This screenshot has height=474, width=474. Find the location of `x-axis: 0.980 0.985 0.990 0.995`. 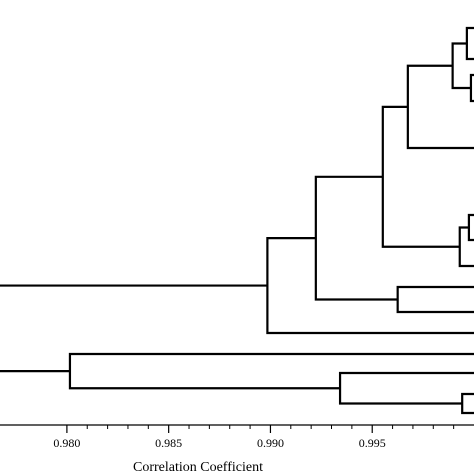

x-axis: 0.980 0.985 0.990 0.995 is located at coordinates (237, 437).